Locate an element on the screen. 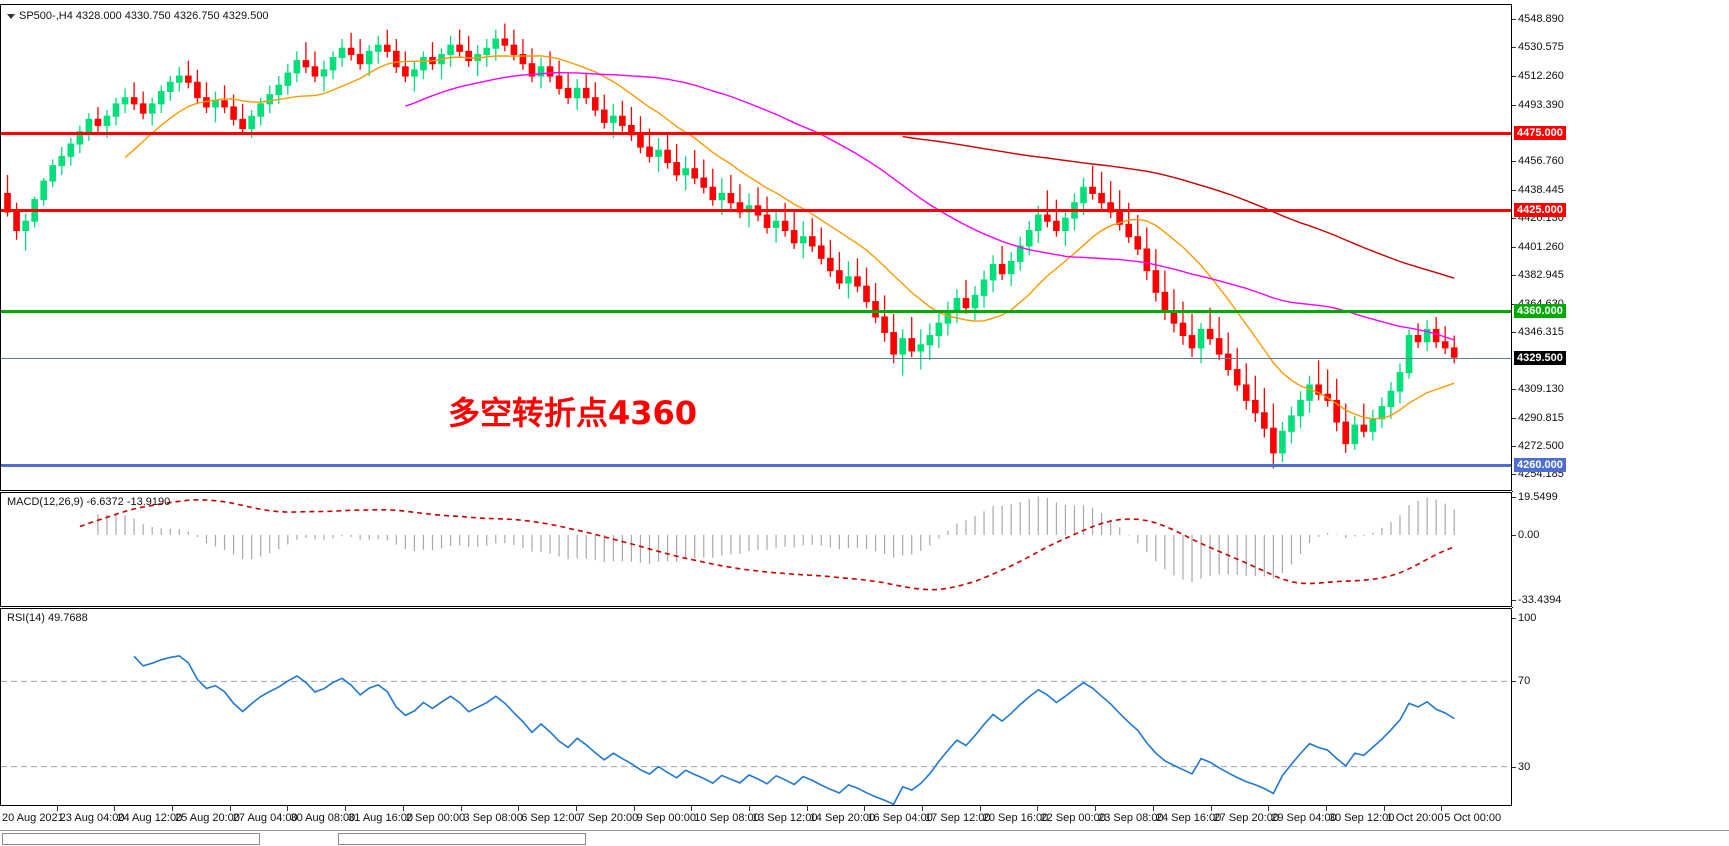  taskbar is located at coordinates (864, 838).